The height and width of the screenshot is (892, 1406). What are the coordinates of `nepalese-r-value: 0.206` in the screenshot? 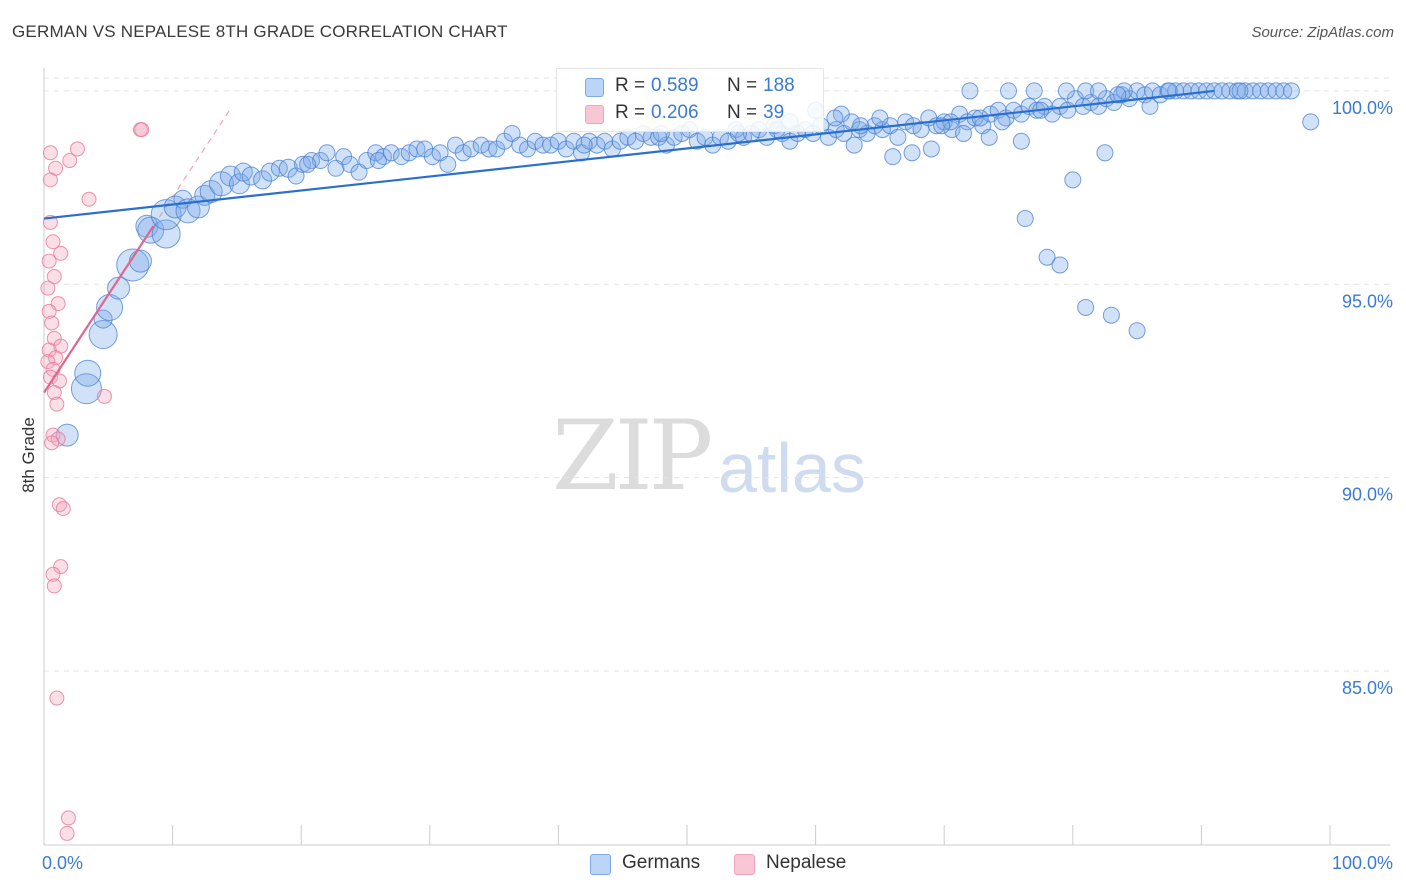 It's located at (675, 112).